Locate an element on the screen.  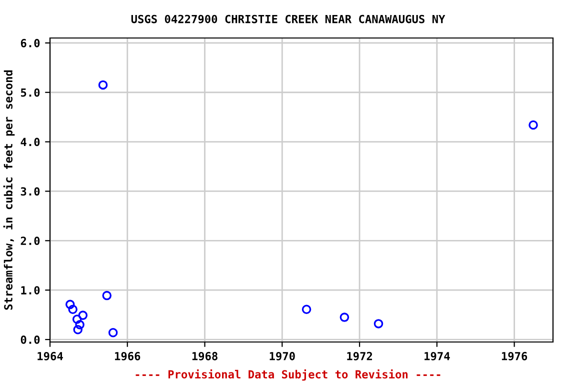
x-tick-label: 1964 is located at coordinates (50, 356).